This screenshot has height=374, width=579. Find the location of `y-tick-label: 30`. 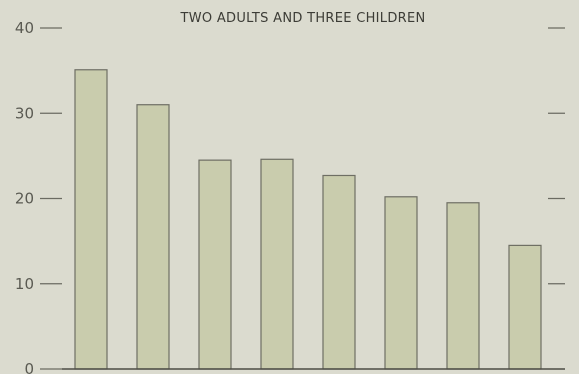

y-tick-label: 30 is located at coordinates (24, 113).